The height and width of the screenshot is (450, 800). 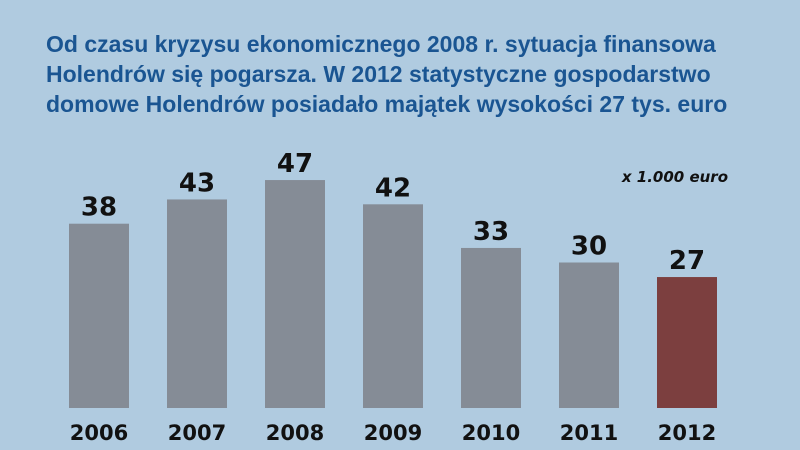 I want to click on x-tick-label: 2007, so click(x=197, y=433).